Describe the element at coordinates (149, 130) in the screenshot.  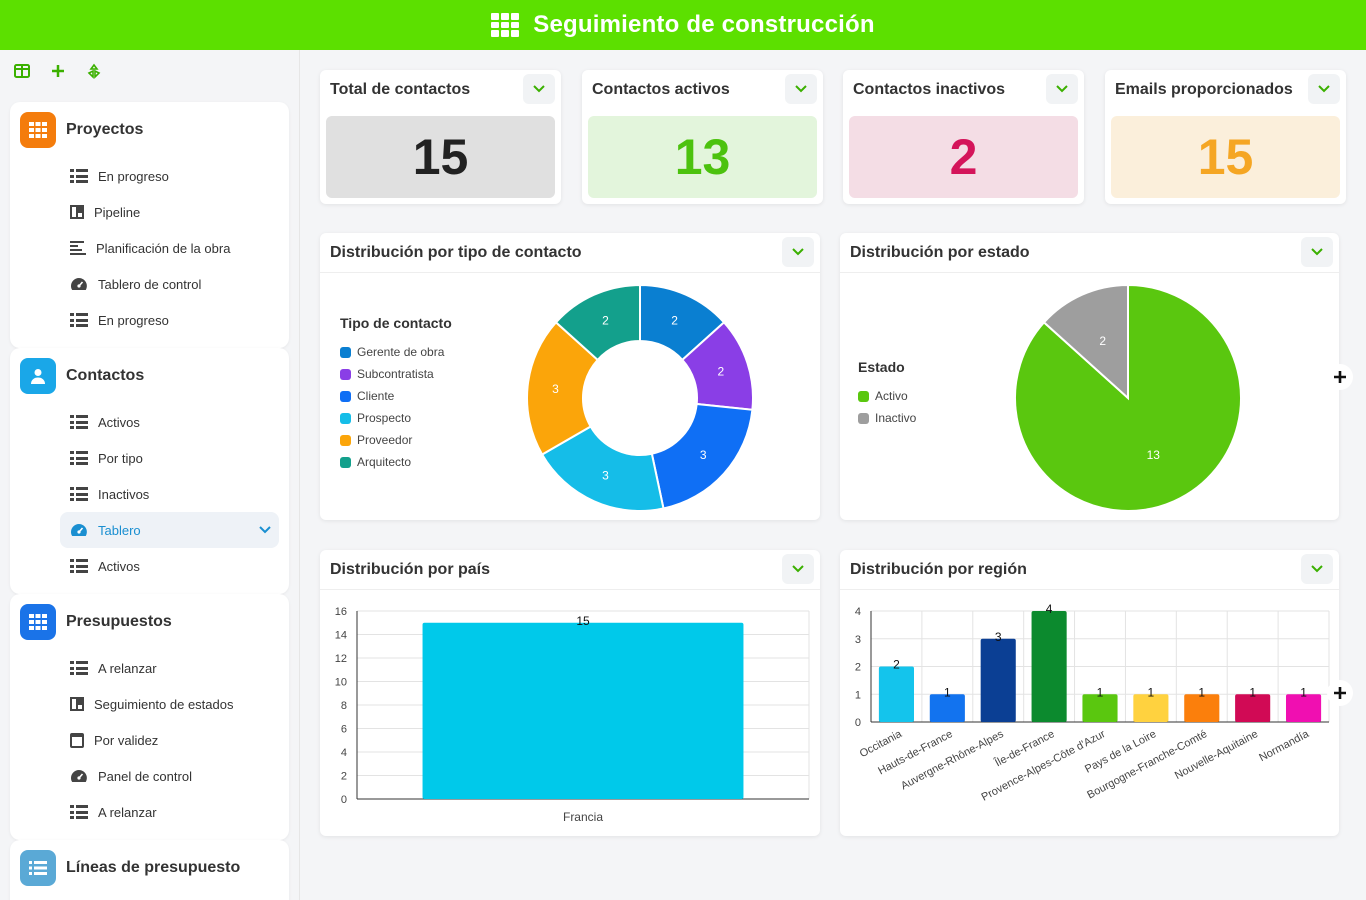
I see `sidebar-section-header: Proyectos` at that location.